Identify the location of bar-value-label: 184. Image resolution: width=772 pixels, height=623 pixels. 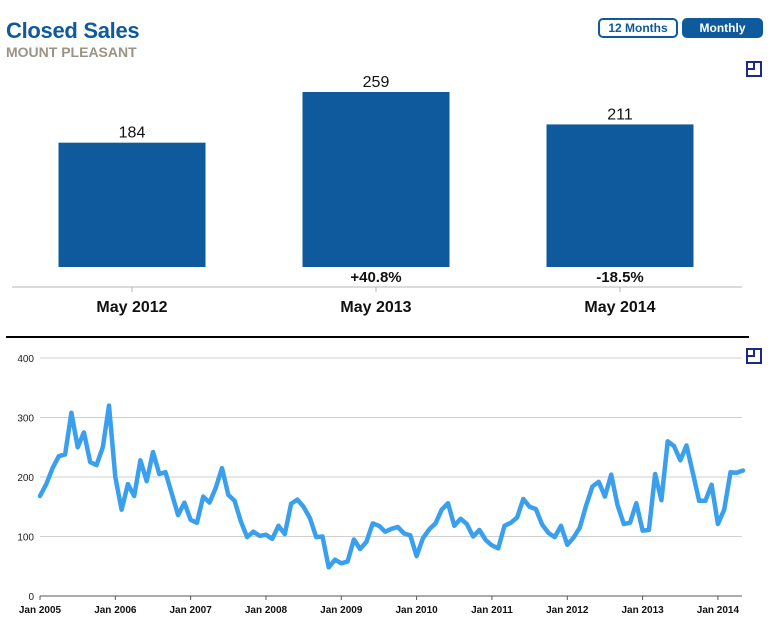
(132, 133).